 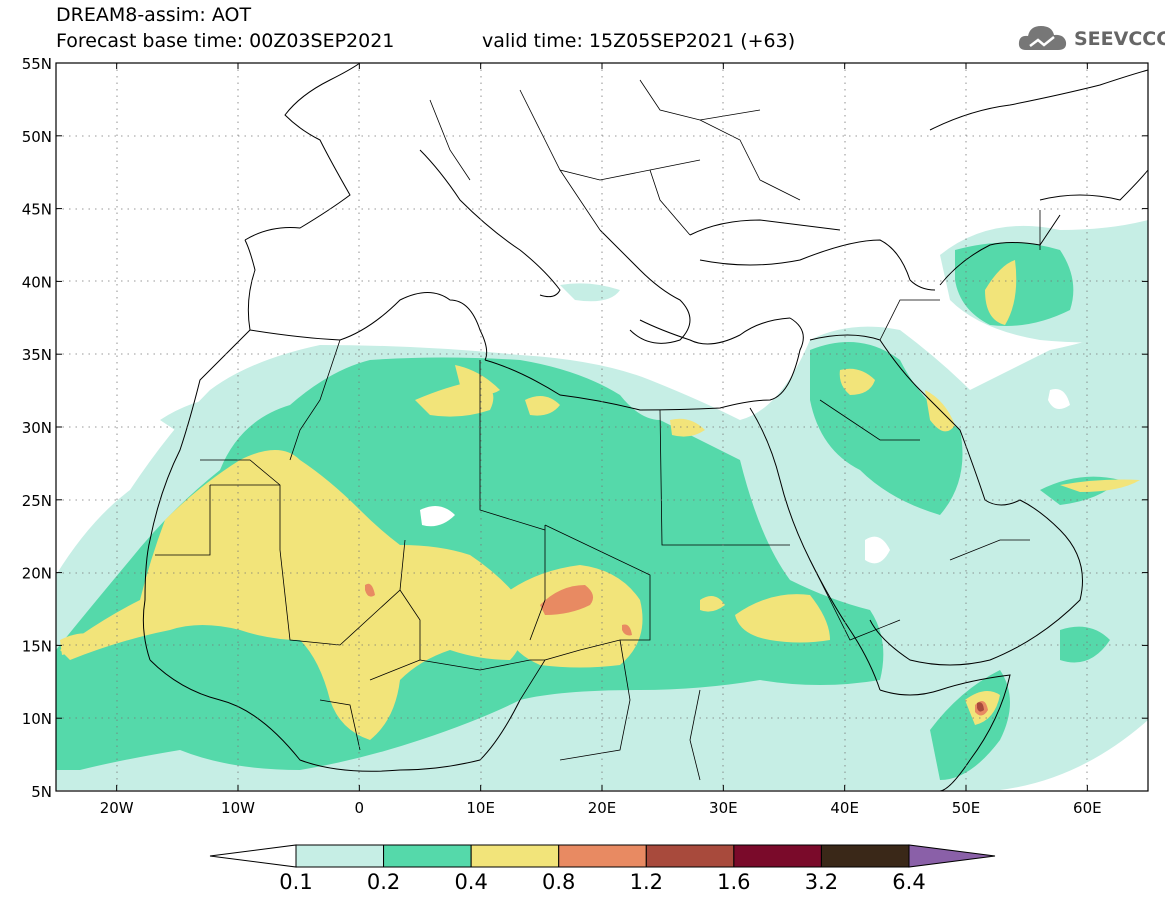 What do you see at coordinates (733, 882) in the screenshot?
I see `colorbar-label: 1.6` at bounding box center [733, 882].